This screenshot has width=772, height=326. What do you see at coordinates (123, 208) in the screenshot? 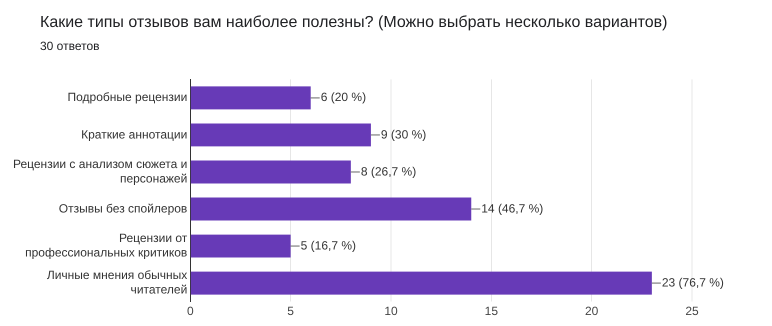
I see `y-tick-label: Отзывы без спойлеров` at bounding box center [123, 208].